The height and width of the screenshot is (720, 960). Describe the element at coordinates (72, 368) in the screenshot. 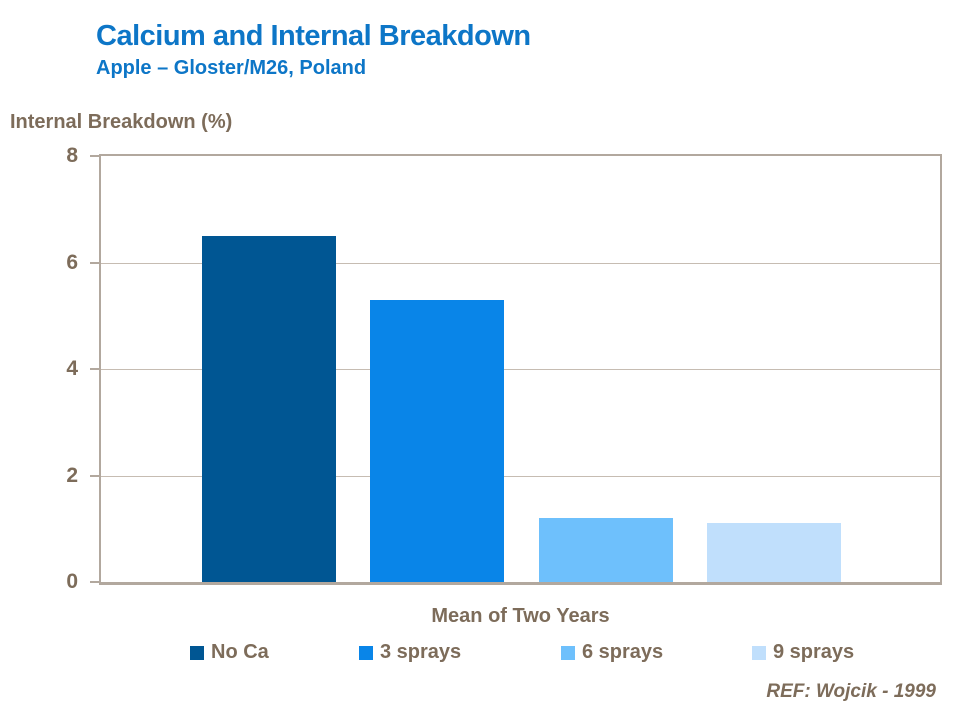

I see `y-tick-label: 4` at that location.